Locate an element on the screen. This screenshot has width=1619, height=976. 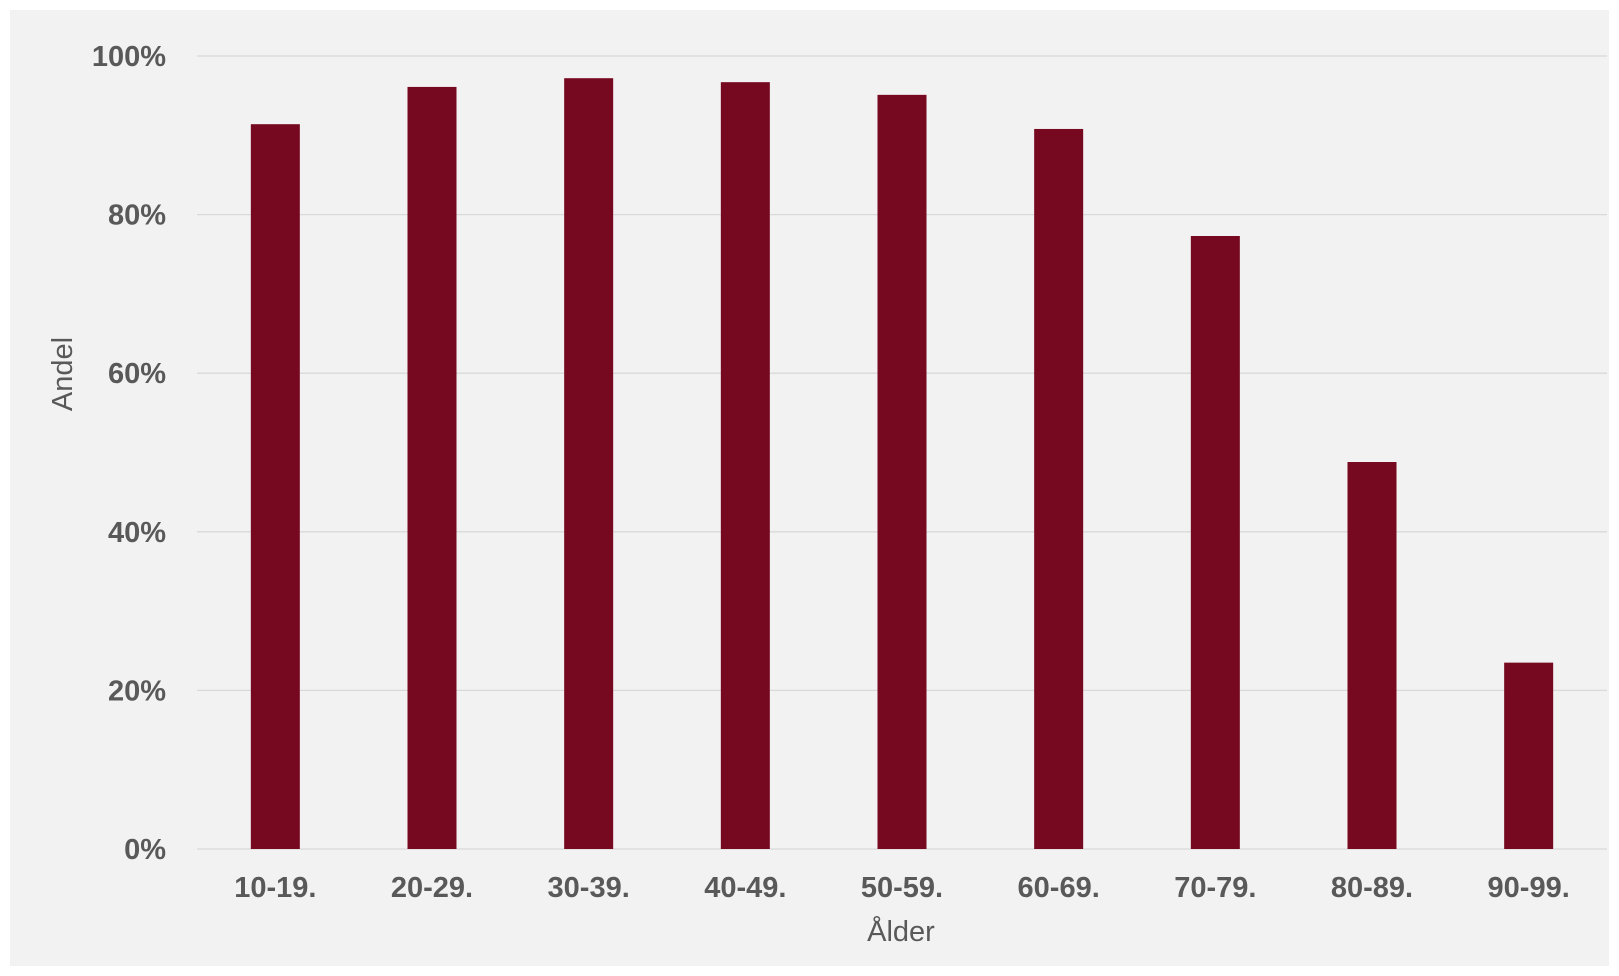
x-tick-label: 90-99. is located at coordinates (1529, 888).